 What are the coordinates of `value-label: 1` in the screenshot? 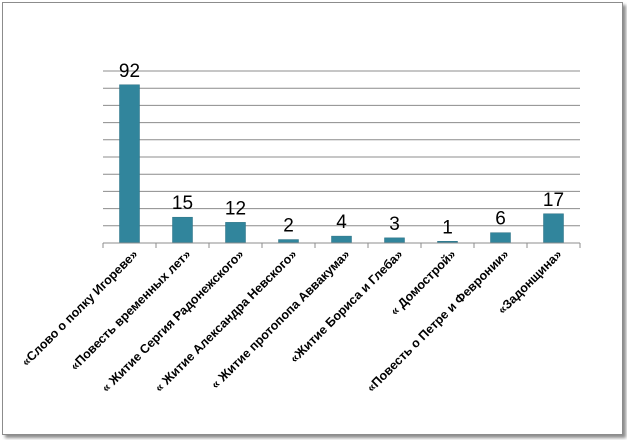 It's located at (447, 227).